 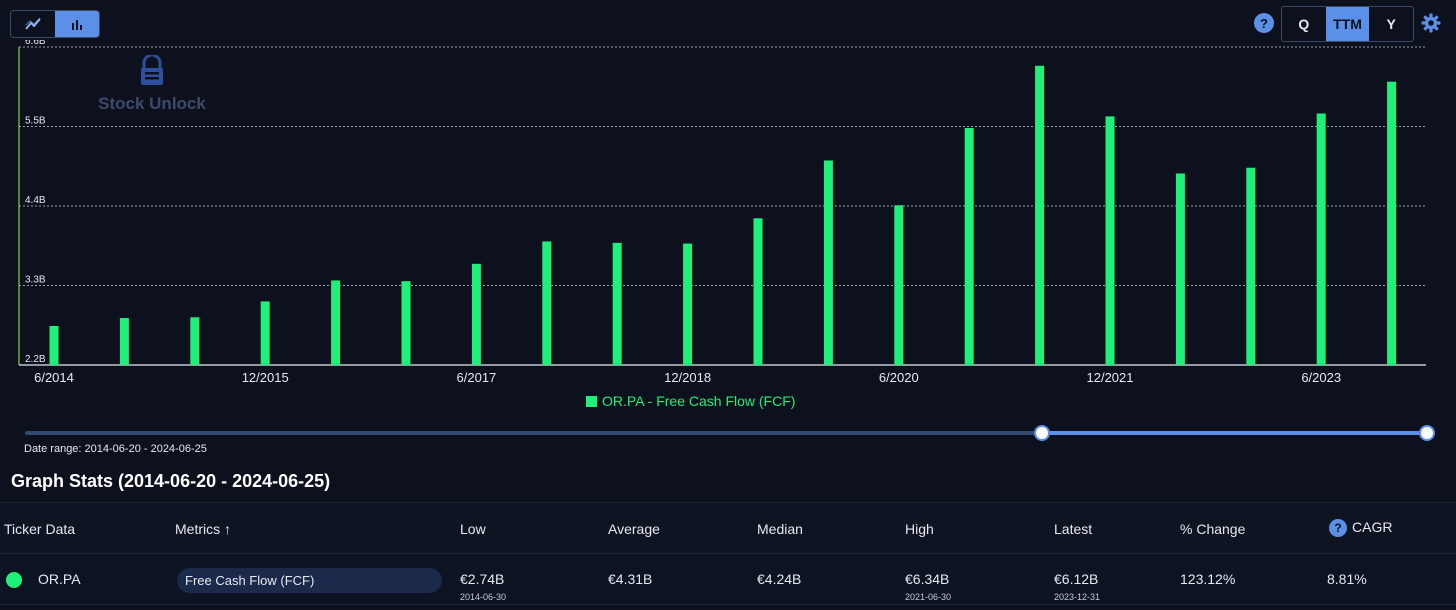 I want to click on row-latest-date: 2023-12-31, so click(x=1077, y=597).